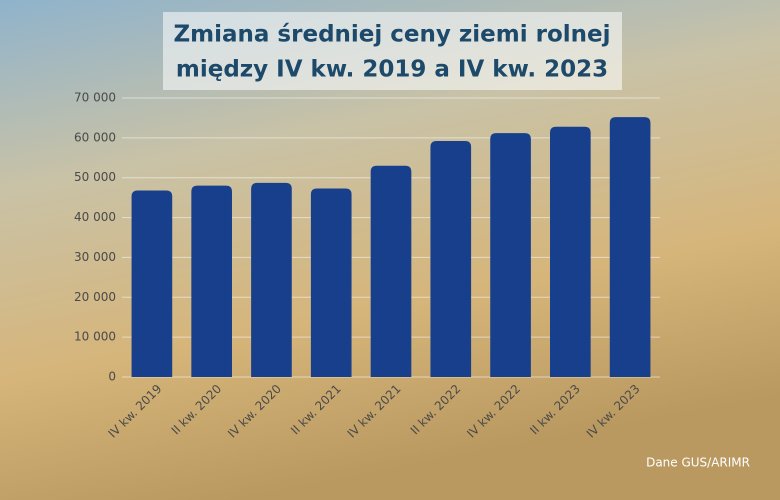 The height and width of the screenshot is (500, 780). I want to click on y-tick-label: 40 000, so click(95, 217).